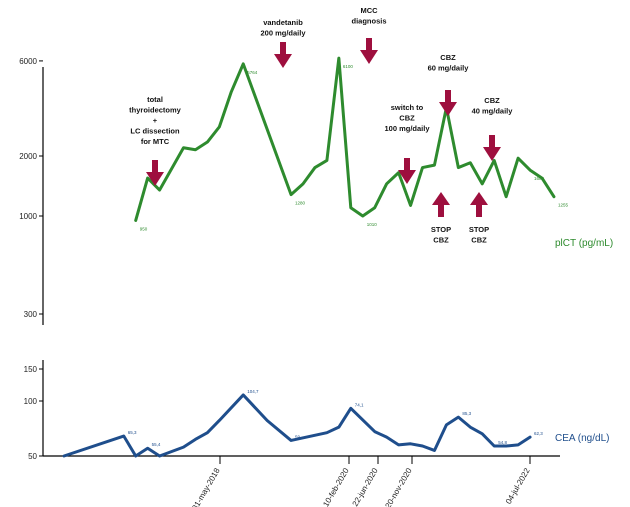 This screenshot has width=630, height=507. Describe the element at coordinates (479, 218) in the screenshot. I see `annotation: STOP CBZ` at that location.